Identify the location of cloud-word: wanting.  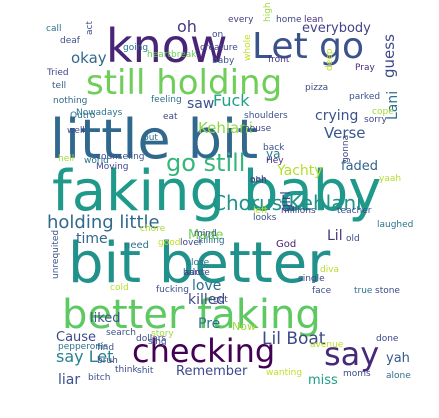
(284, 373).